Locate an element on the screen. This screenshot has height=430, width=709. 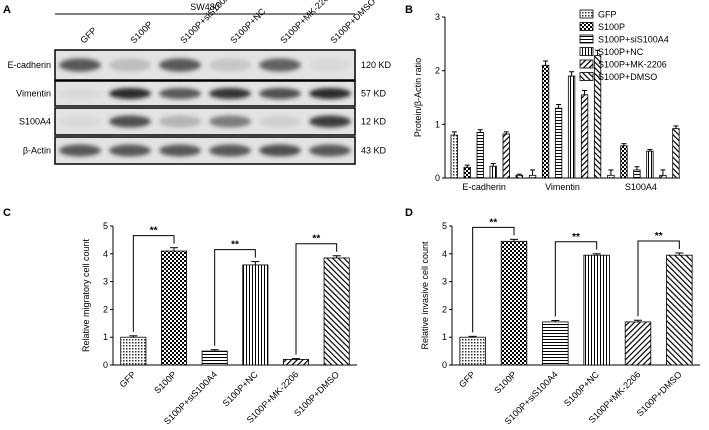
lane-label: S100P+DMSO is located at coordinates (352, 22).